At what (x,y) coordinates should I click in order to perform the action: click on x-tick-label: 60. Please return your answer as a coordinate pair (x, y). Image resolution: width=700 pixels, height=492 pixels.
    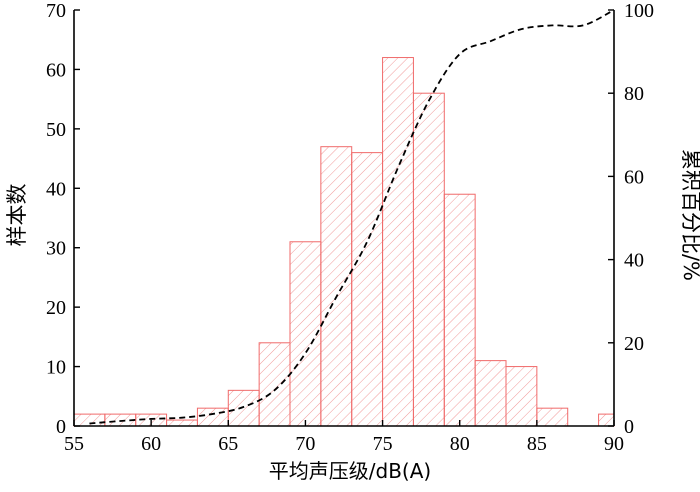
    Looking at the image, I should click on (151, 444).